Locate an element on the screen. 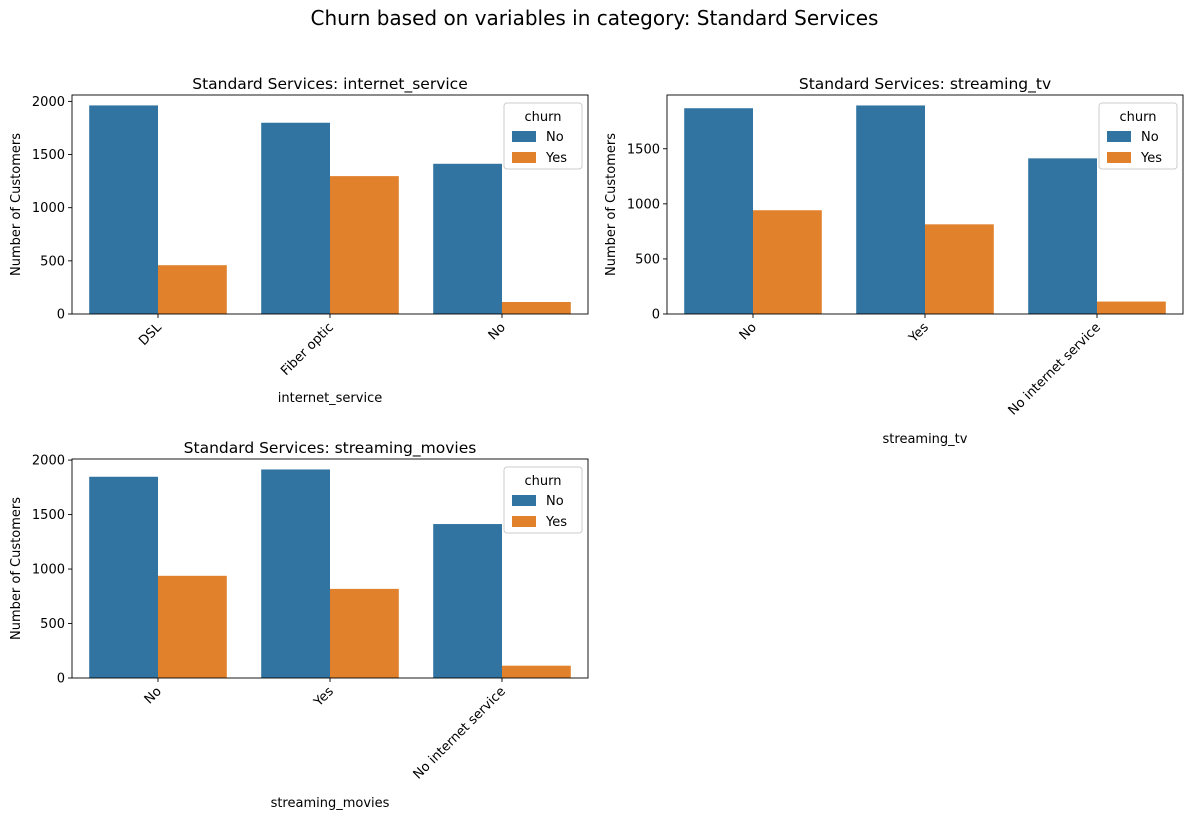 The width and height of the screenshot is (1189, 820). x-tick-label: DSL is located at coordinates (150, 334).